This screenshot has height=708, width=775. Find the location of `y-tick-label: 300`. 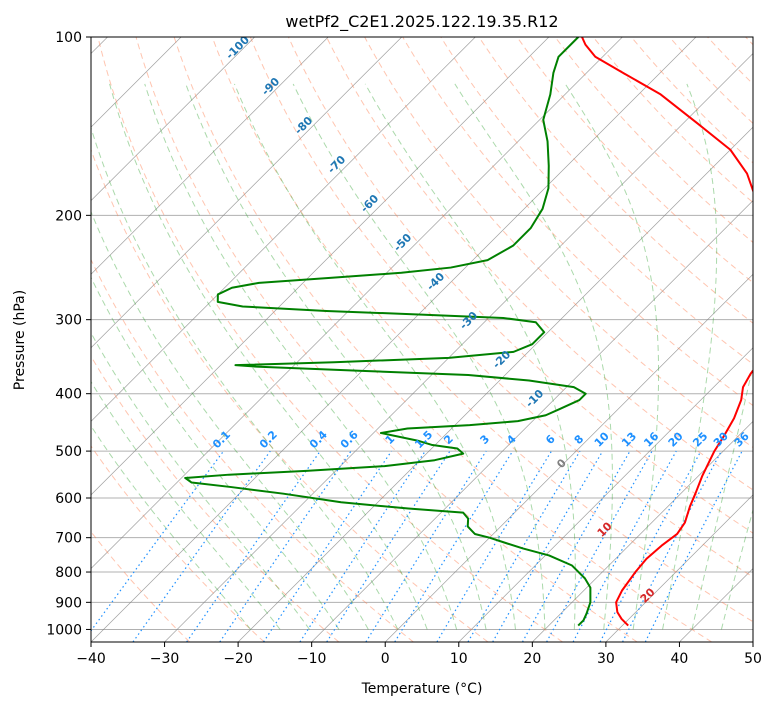

y-tick-label: 300 is located at coordinates (68, 321).